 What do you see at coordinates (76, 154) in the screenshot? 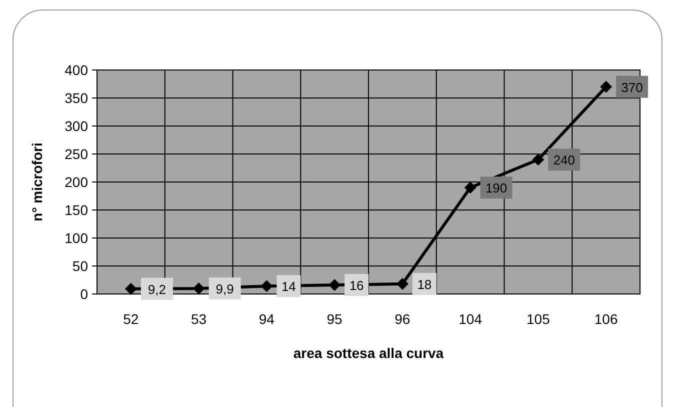
I see `y-tick-label: 250` at bounding box center [76, 154].